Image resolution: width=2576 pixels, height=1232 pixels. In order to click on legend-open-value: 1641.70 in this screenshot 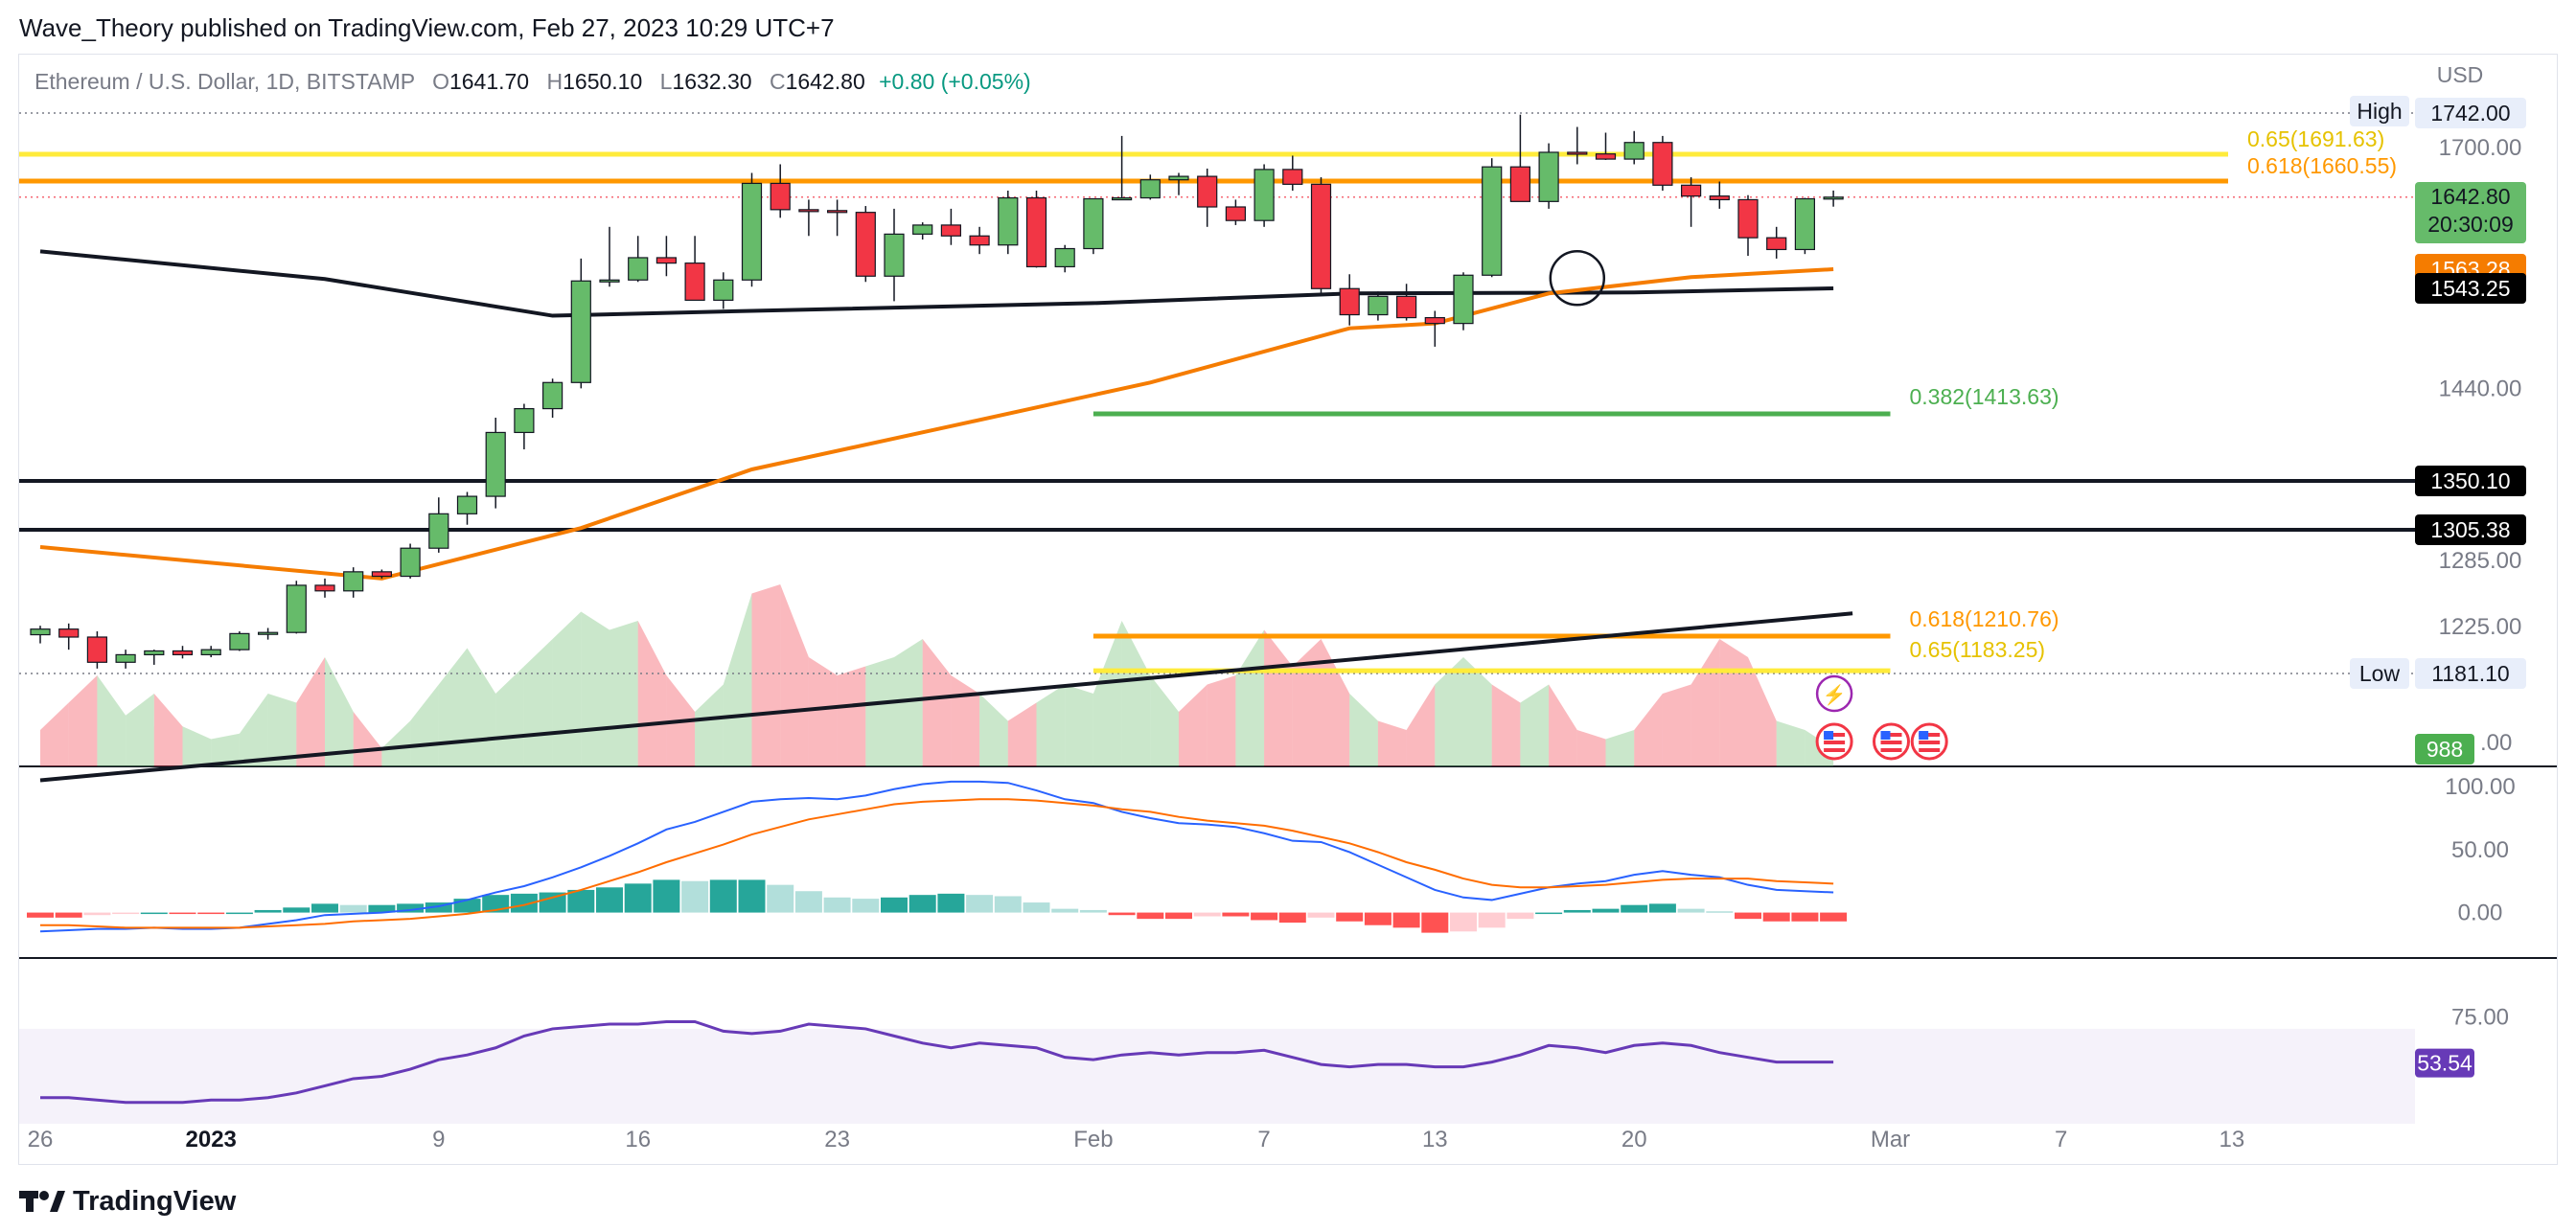, I will do `click(489, 81)`.